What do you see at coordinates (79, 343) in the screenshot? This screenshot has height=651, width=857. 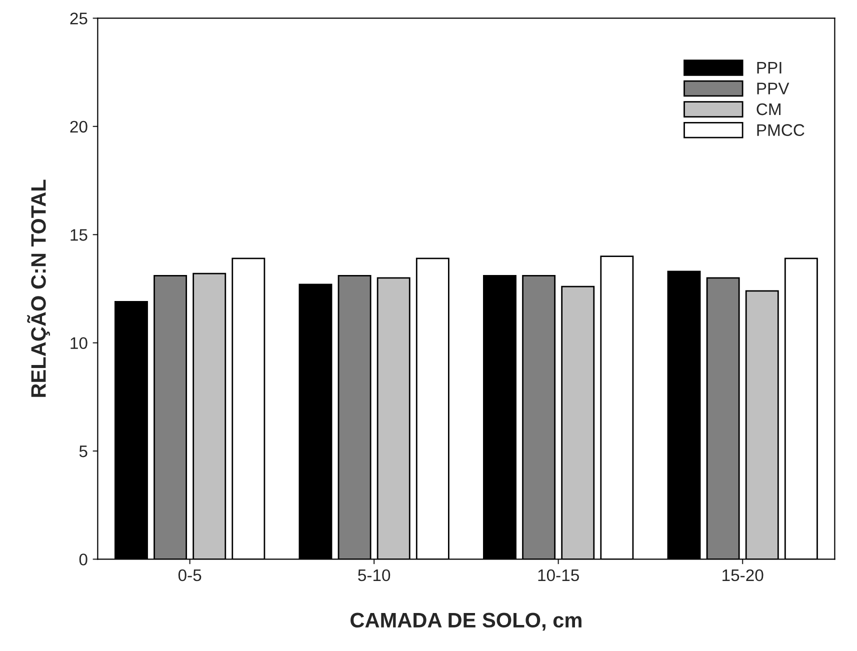 I see `y-tick-label: 10` at bounding box center [79, 343].